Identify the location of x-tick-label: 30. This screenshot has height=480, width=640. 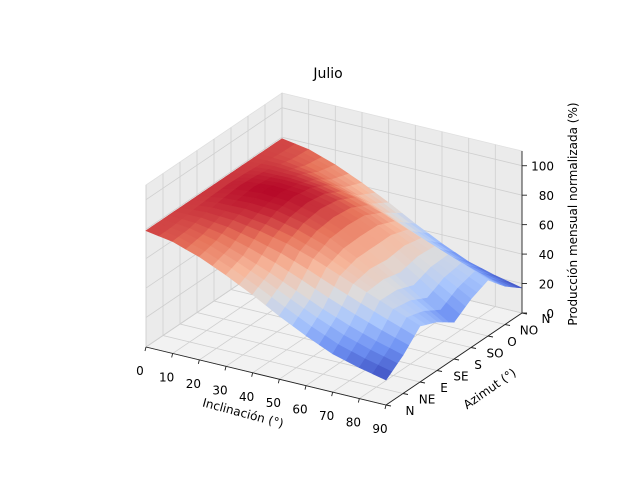
(219, 390).